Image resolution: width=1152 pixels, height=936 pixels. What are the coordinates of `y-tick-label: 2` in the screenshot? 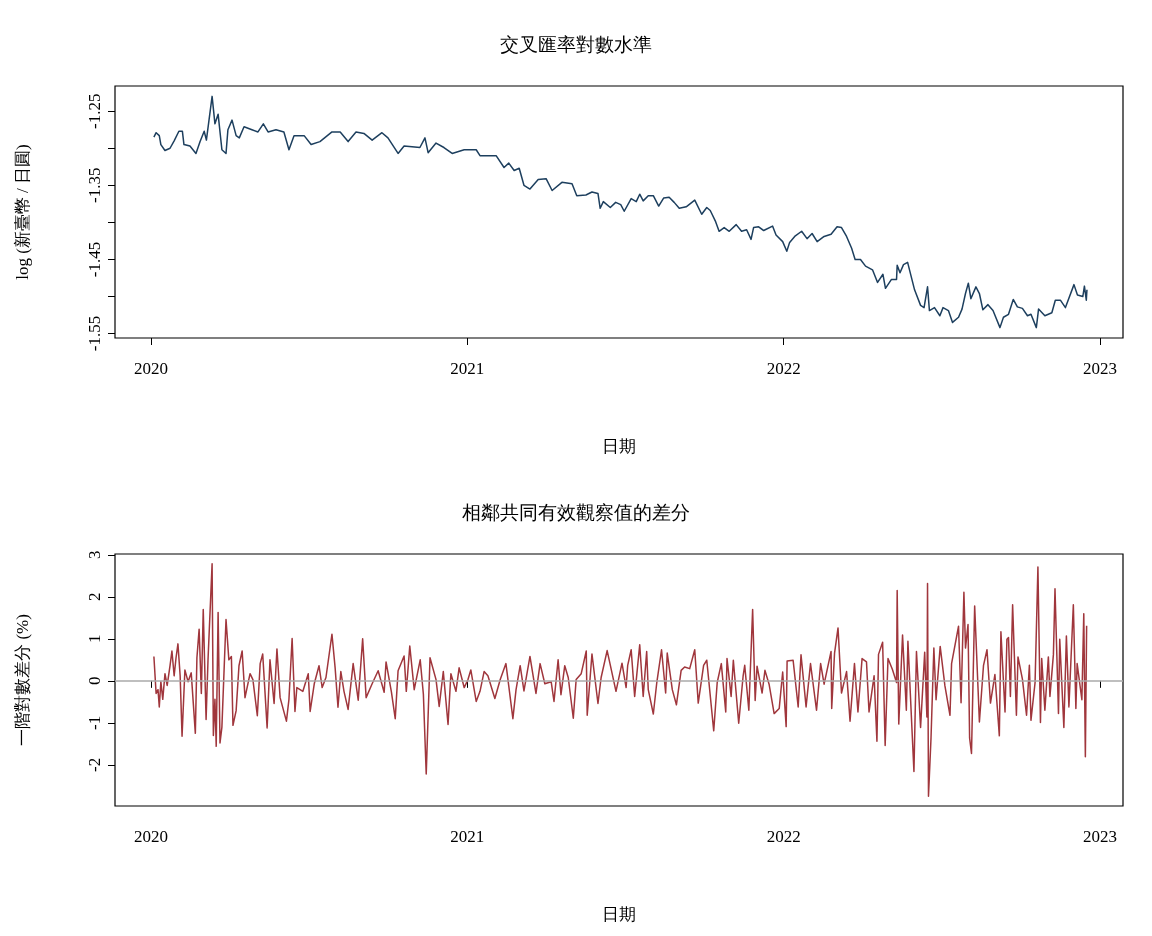 It's located at (94, 597).